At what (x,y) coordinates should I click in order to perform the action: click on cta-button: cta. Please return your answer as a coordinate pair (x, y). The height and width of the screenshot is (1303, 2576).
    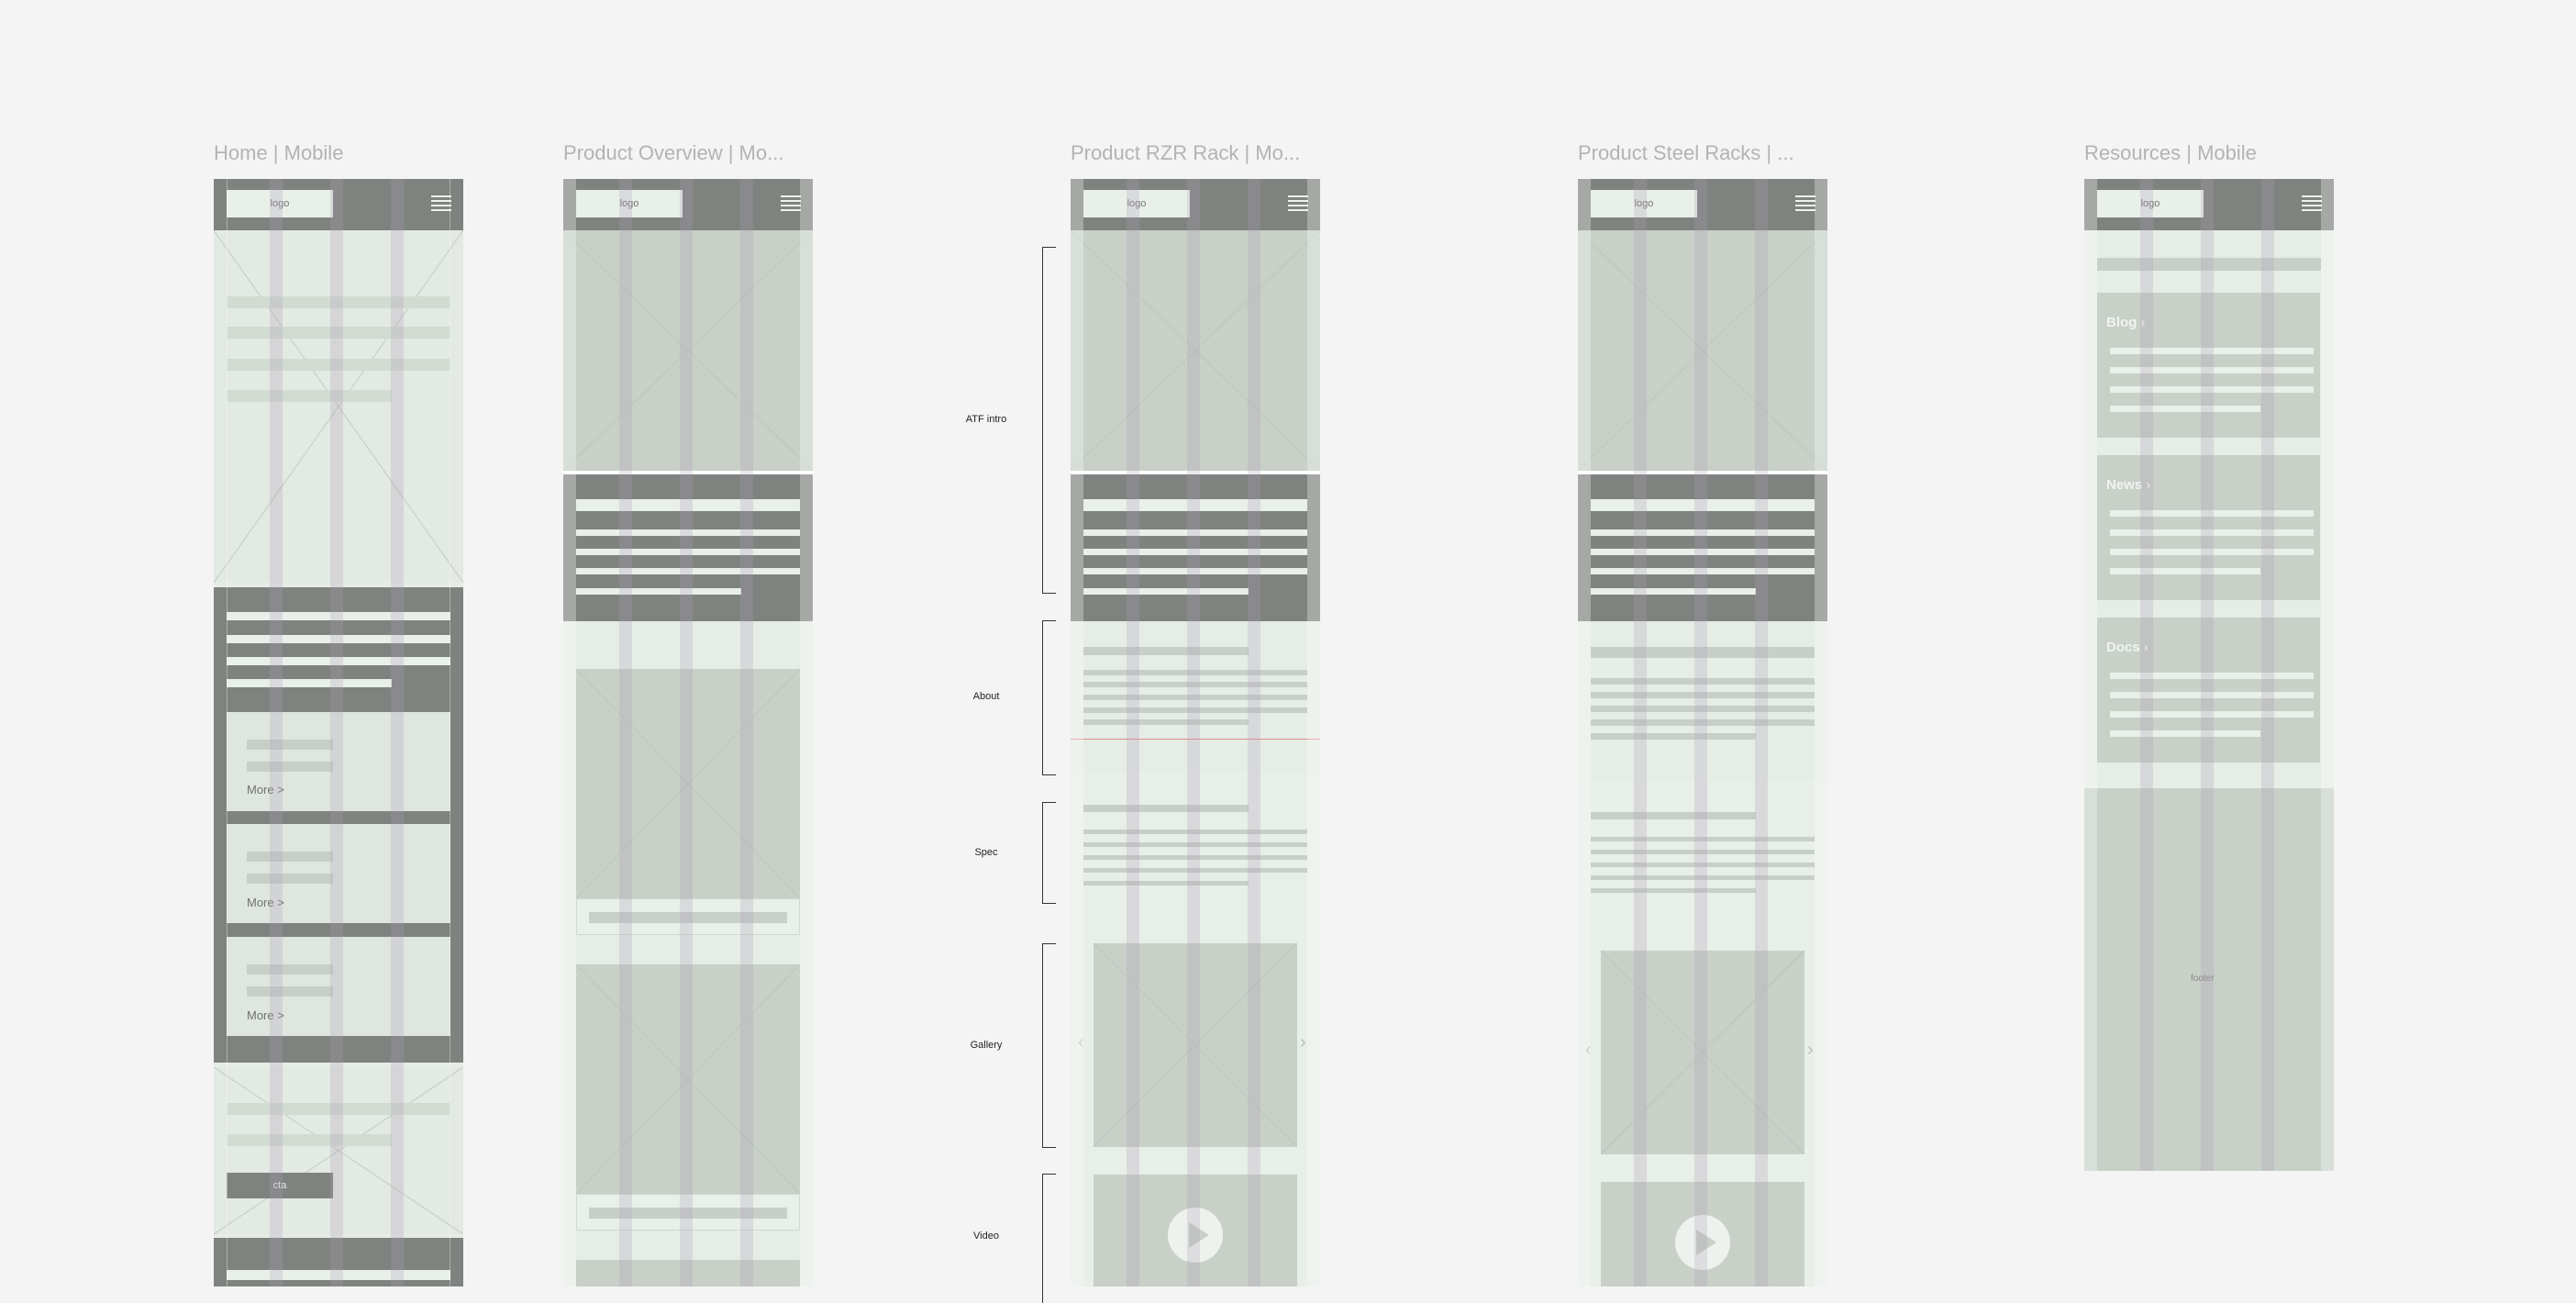
    Looking at the image, I should click on (280, 1185).